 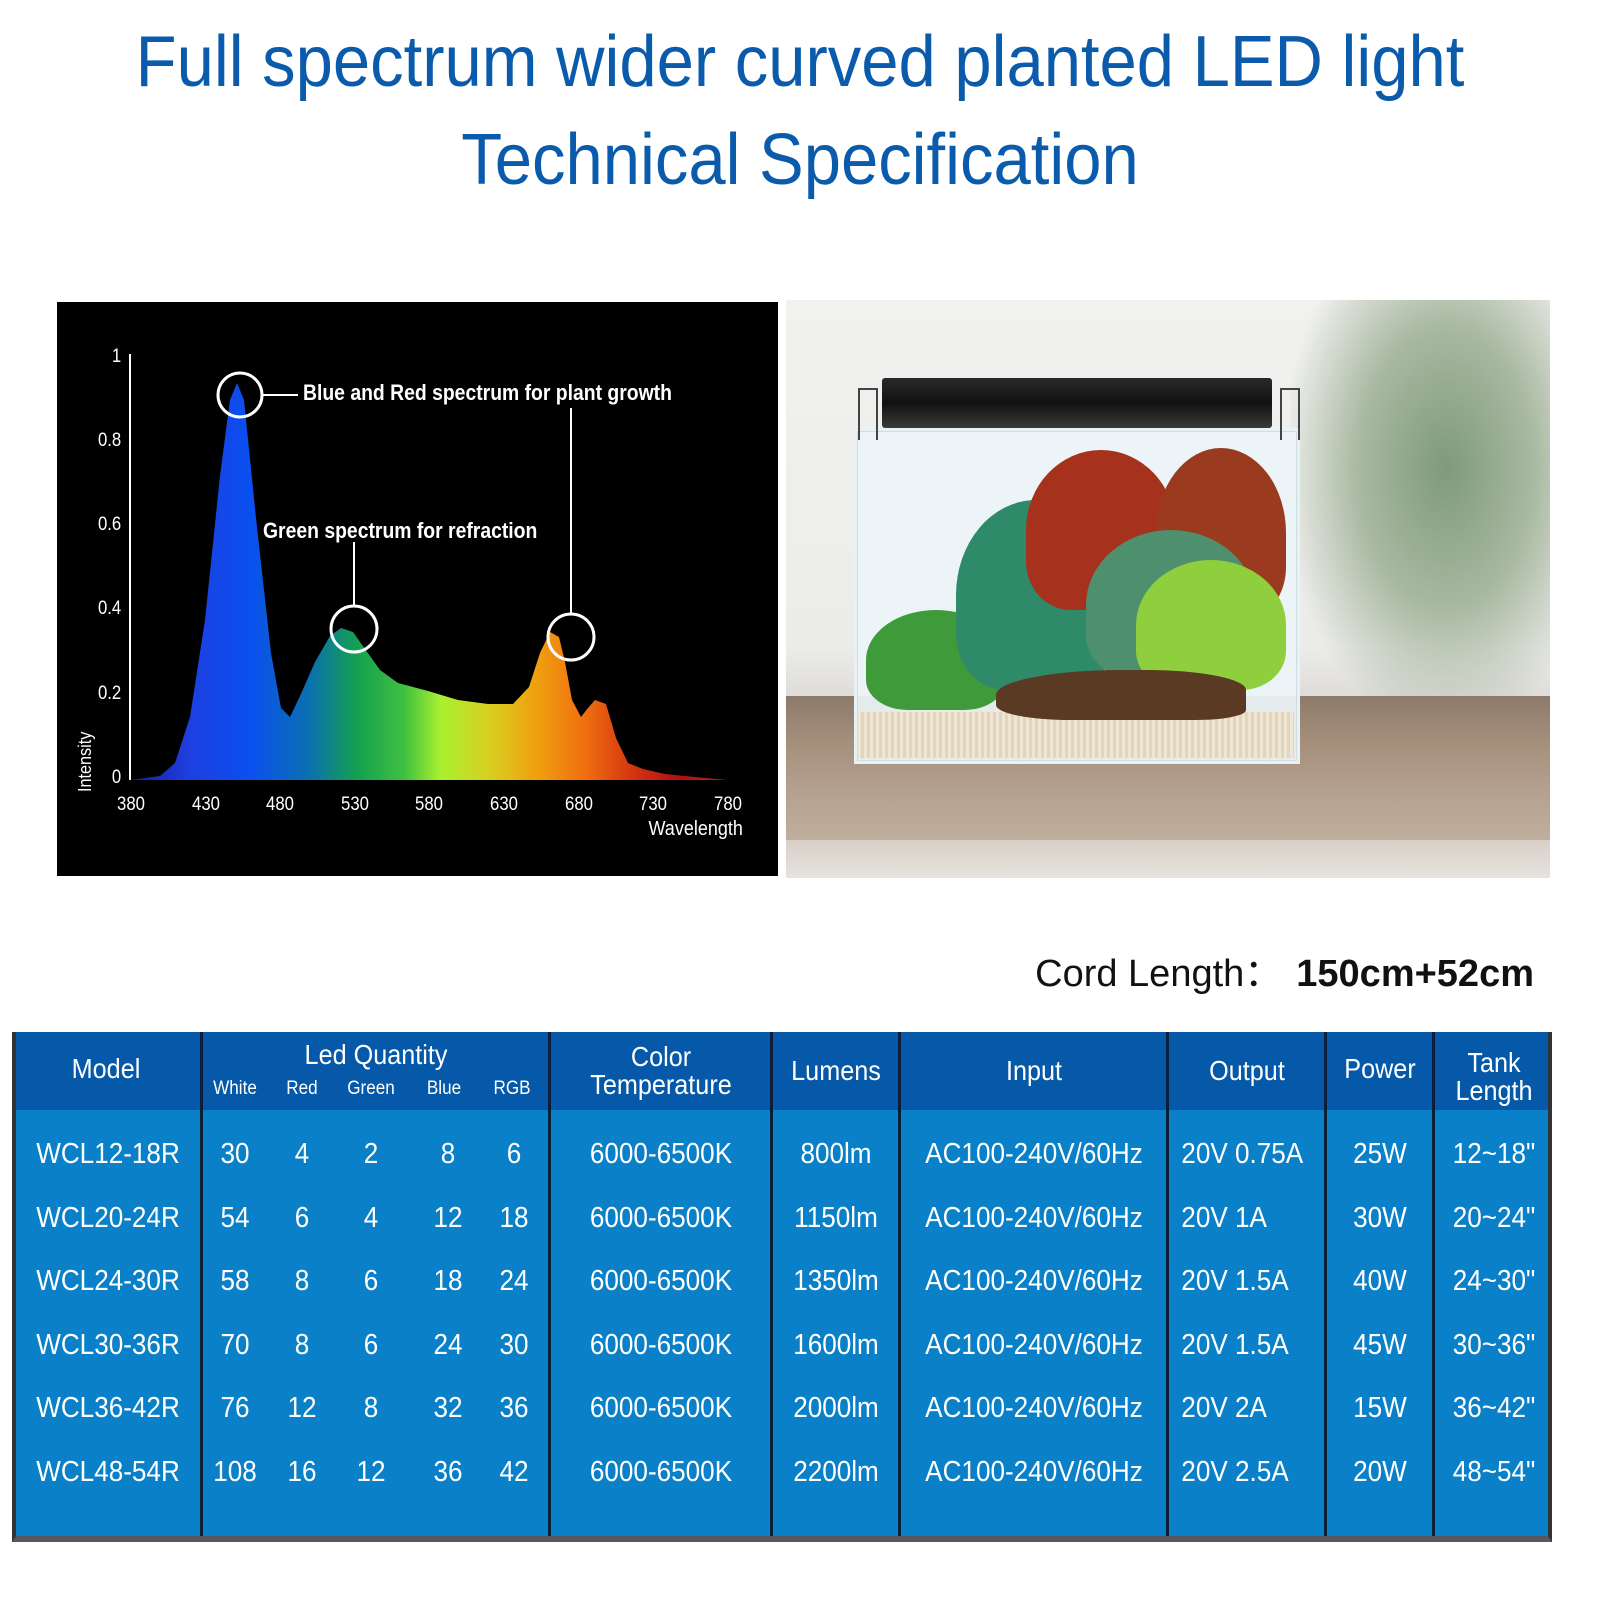 What do you see at coordinates (1380, 1218) in the screenshot?
I see `cell-power: 30W` at bounding box center [1380, 1218].